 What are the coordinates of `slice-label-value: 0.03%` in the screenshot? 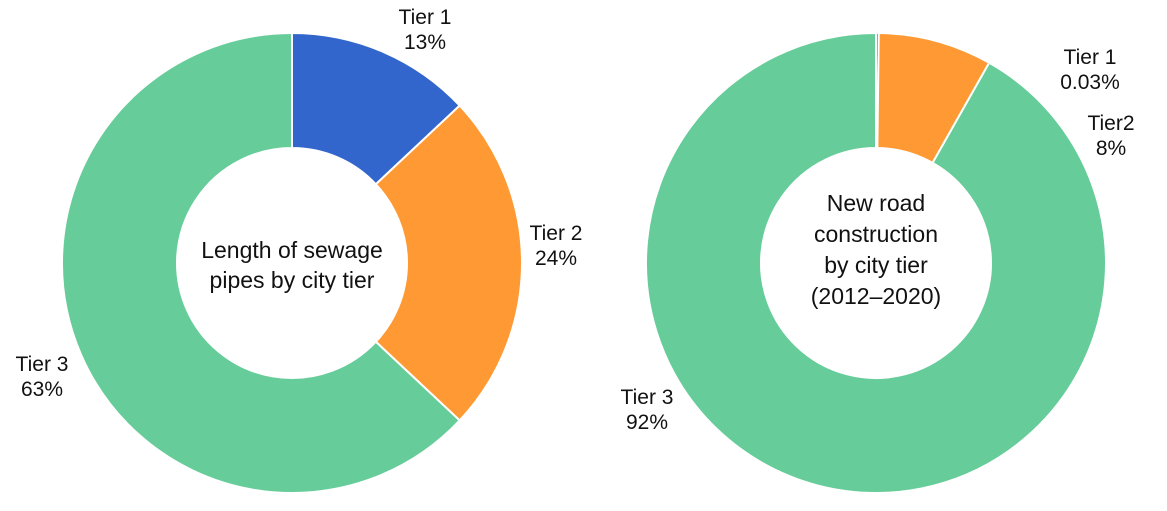 It's located at (1090, 82).